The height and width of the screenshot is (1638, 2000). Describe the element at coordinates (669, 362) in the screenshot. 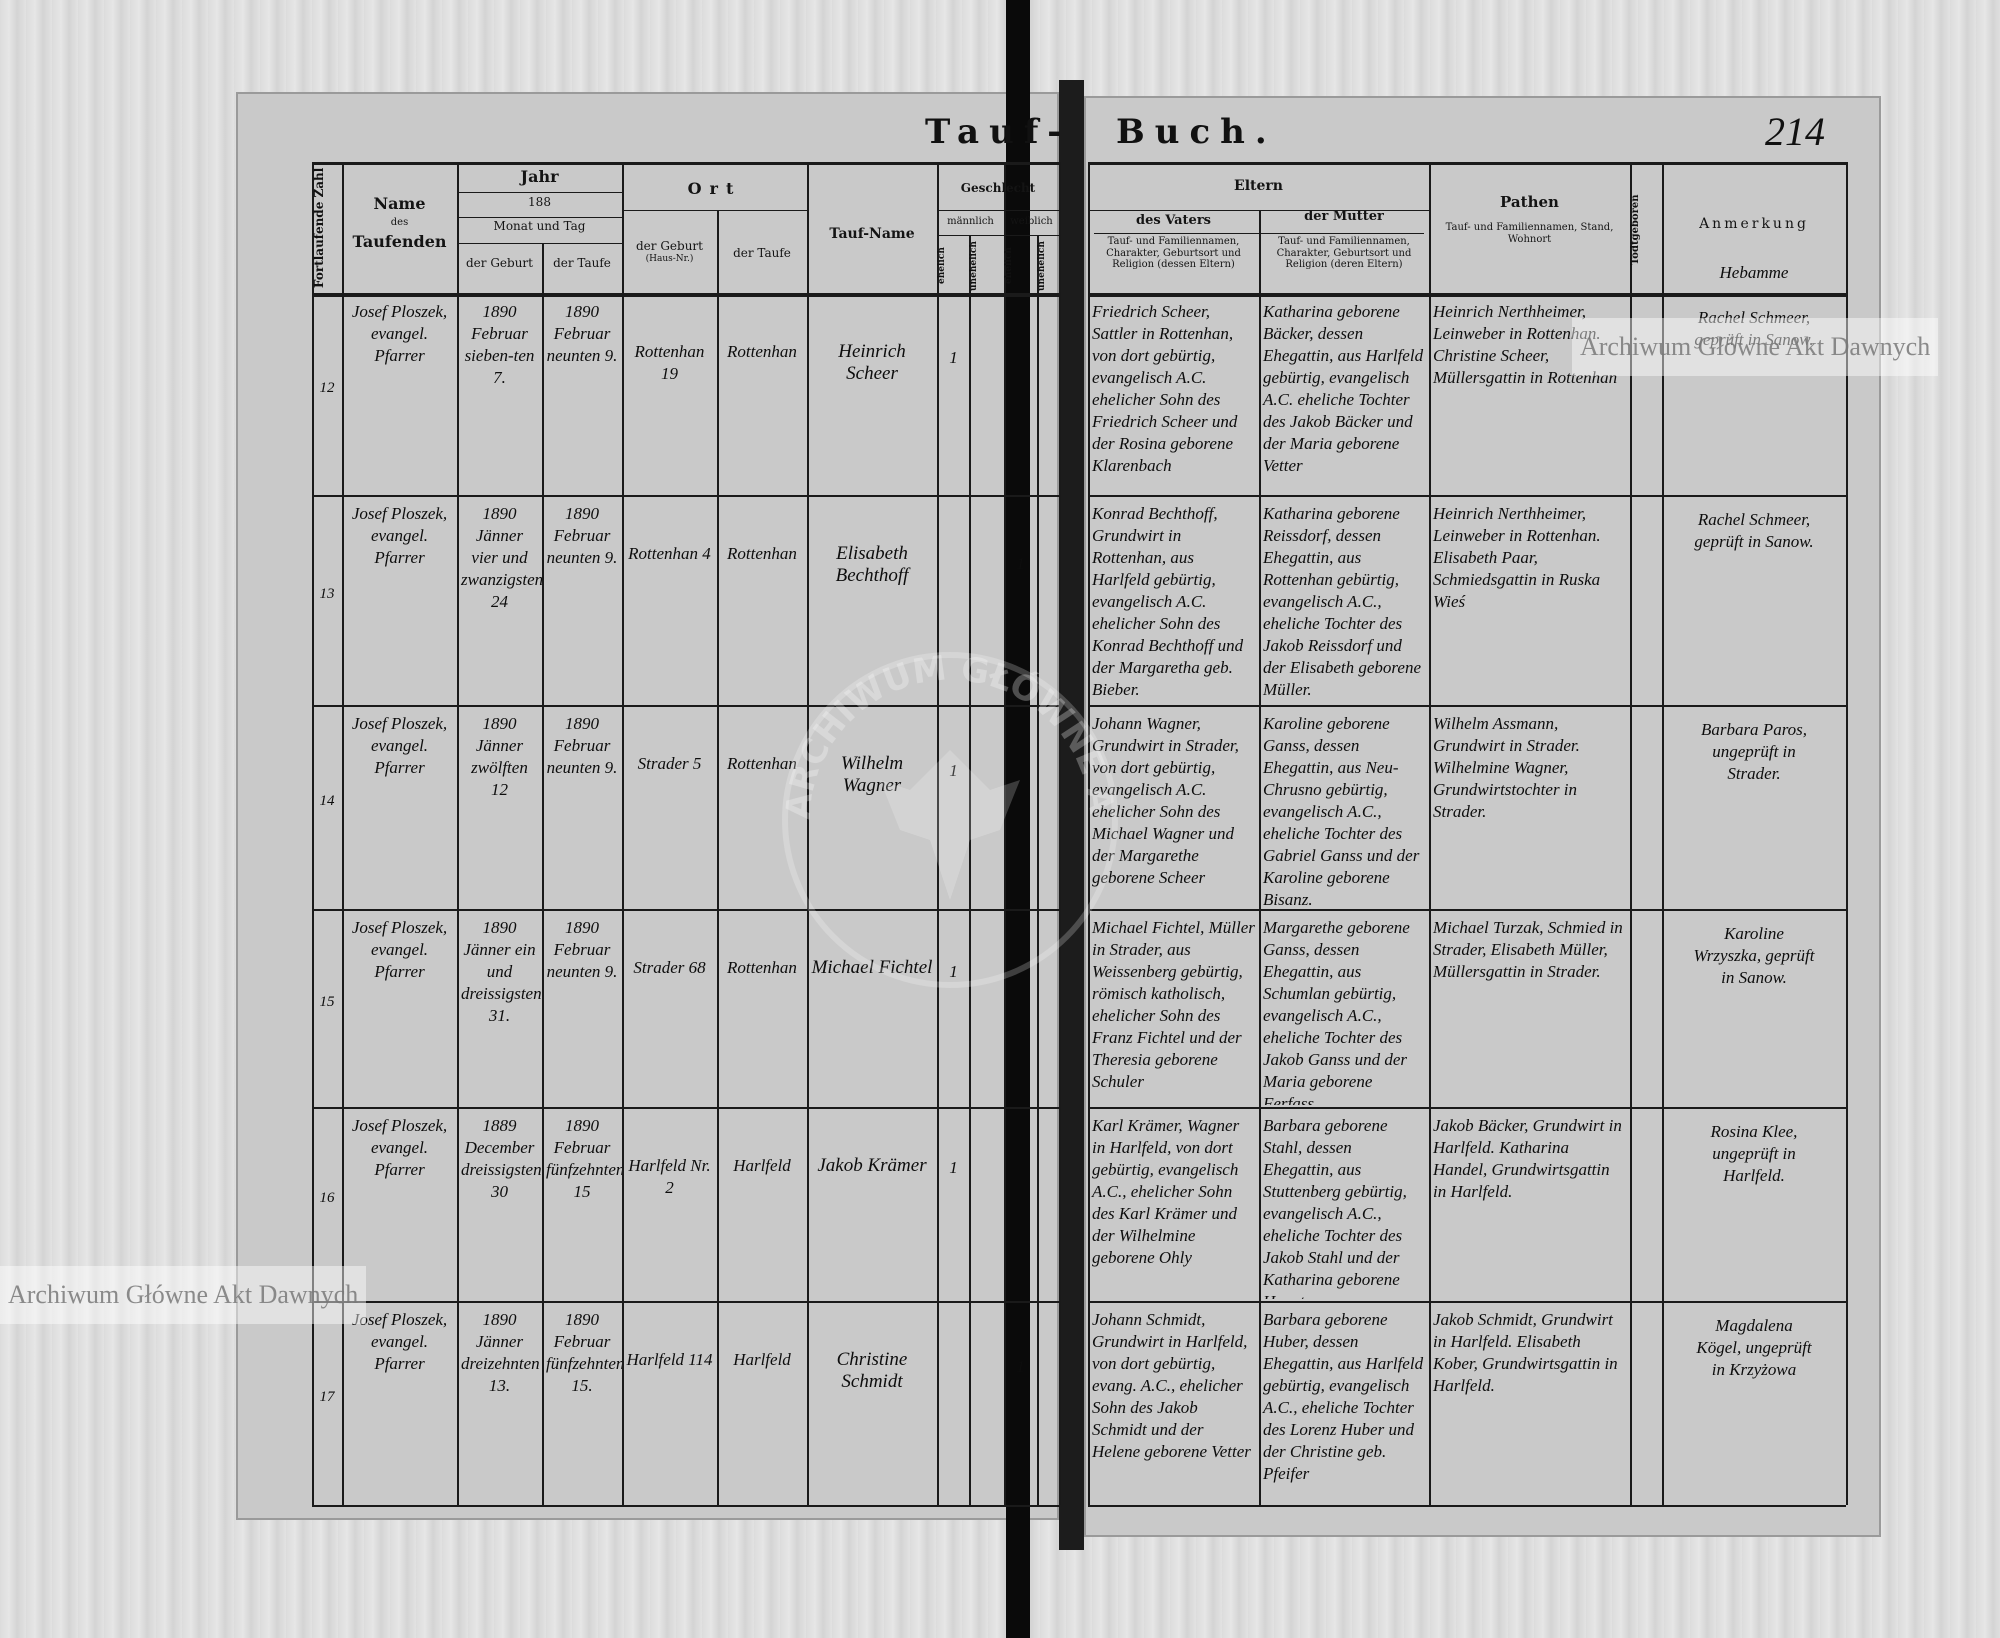

I see `birth-place: Rottenhan 19` at that location.